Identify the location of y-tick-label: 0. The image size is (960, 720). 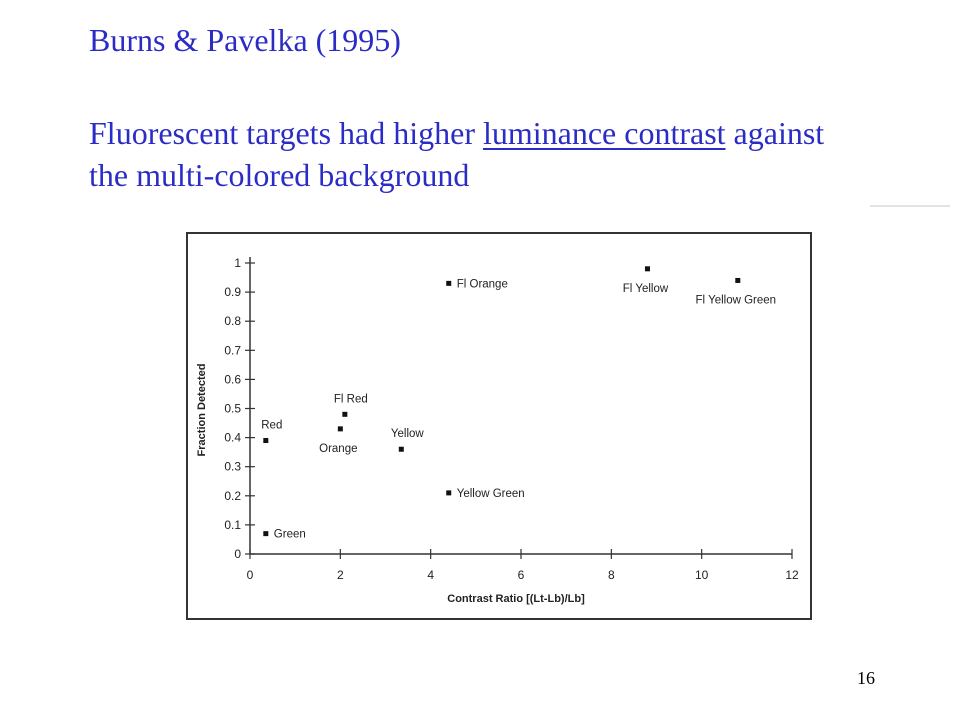
(237, 554).